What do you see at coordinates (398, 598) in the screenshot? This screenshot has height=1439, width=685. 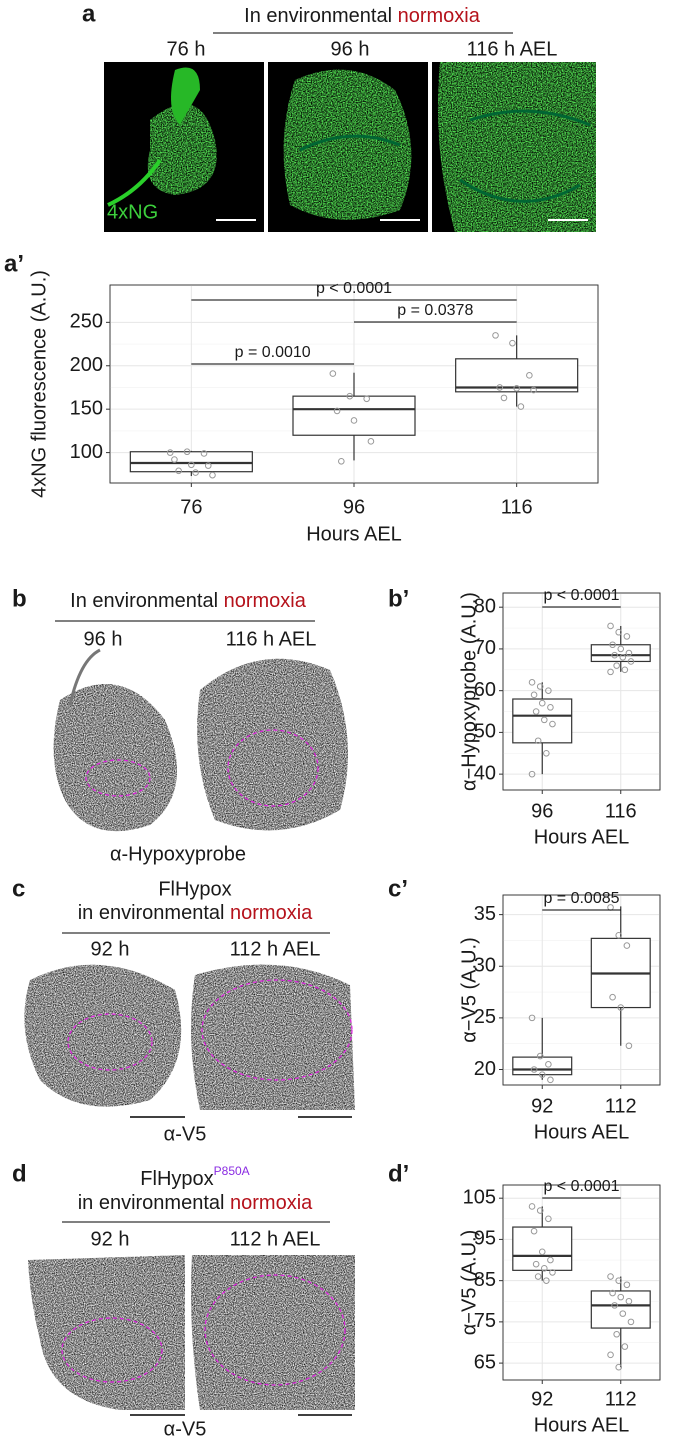 I see `panel-label: b’` at bounding box center [398, 598].